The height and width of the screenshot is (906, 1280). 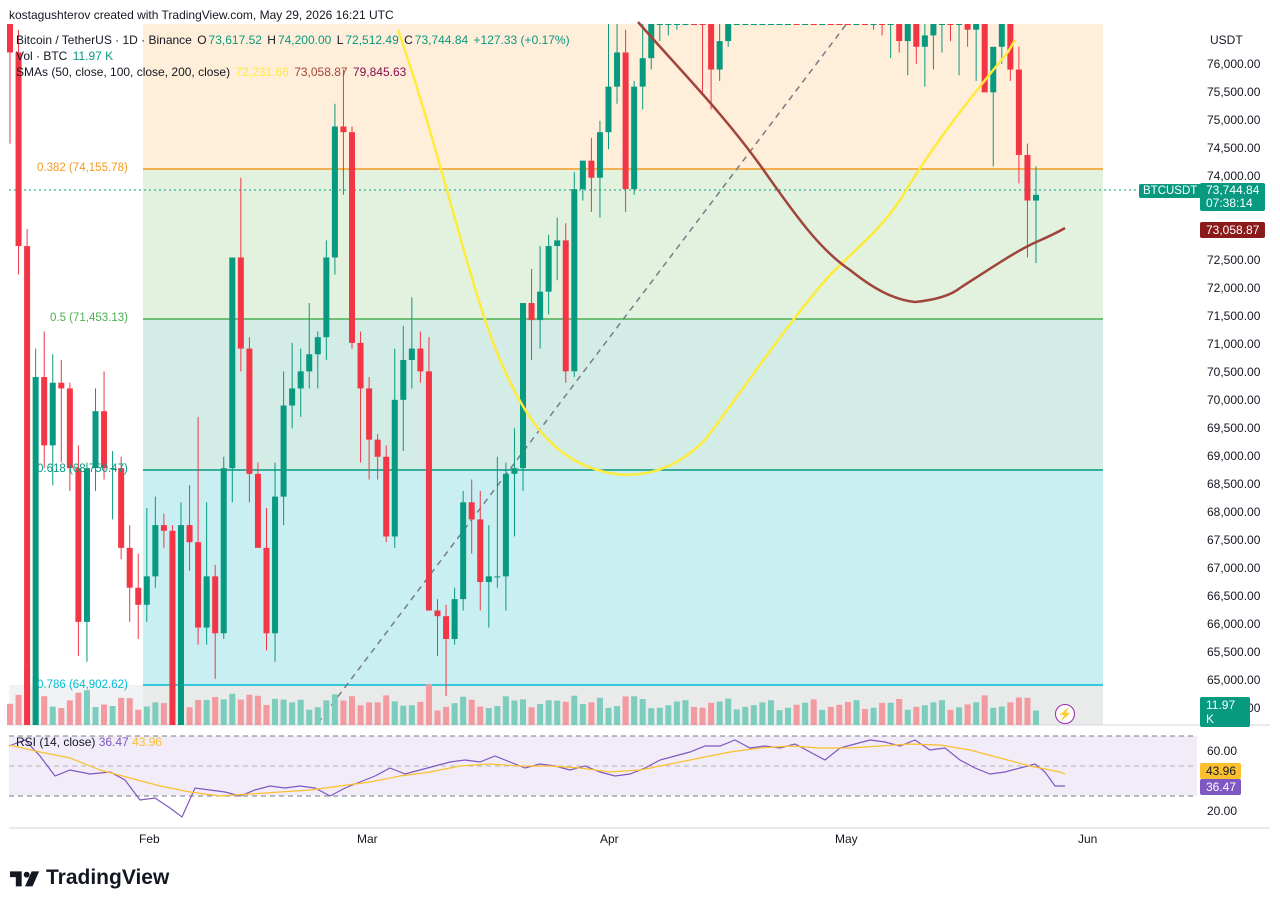 I want to click on symbol-label: Bitcoin / TetherUS · 1D · Binance, so click(x=104, y=40).